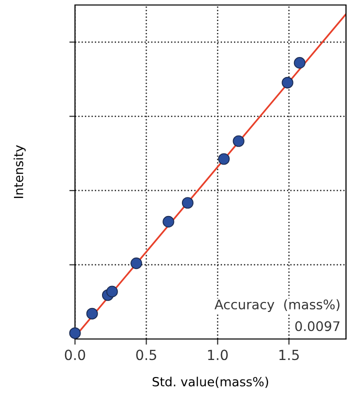 This screenshot has height=400, width=364. I want to click on annotation: 0.0097, so click(317, 326).